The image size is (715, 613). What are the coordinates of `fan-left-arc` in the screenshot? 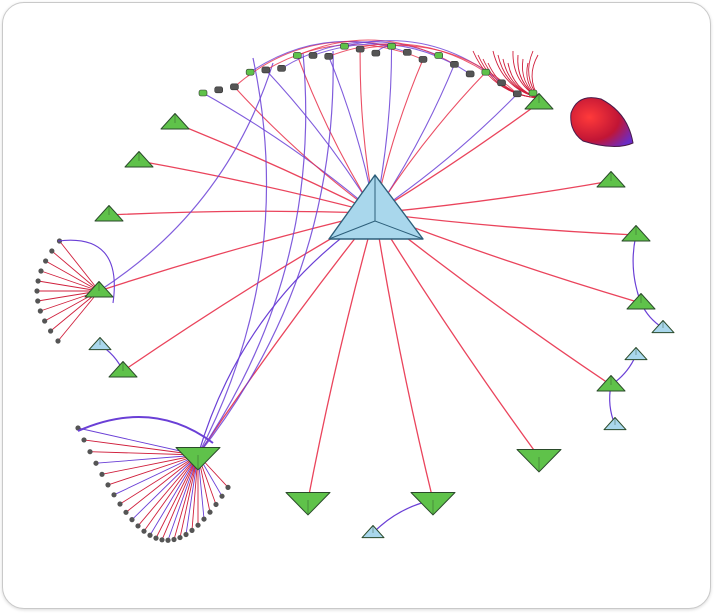 It's located at (86, 271).